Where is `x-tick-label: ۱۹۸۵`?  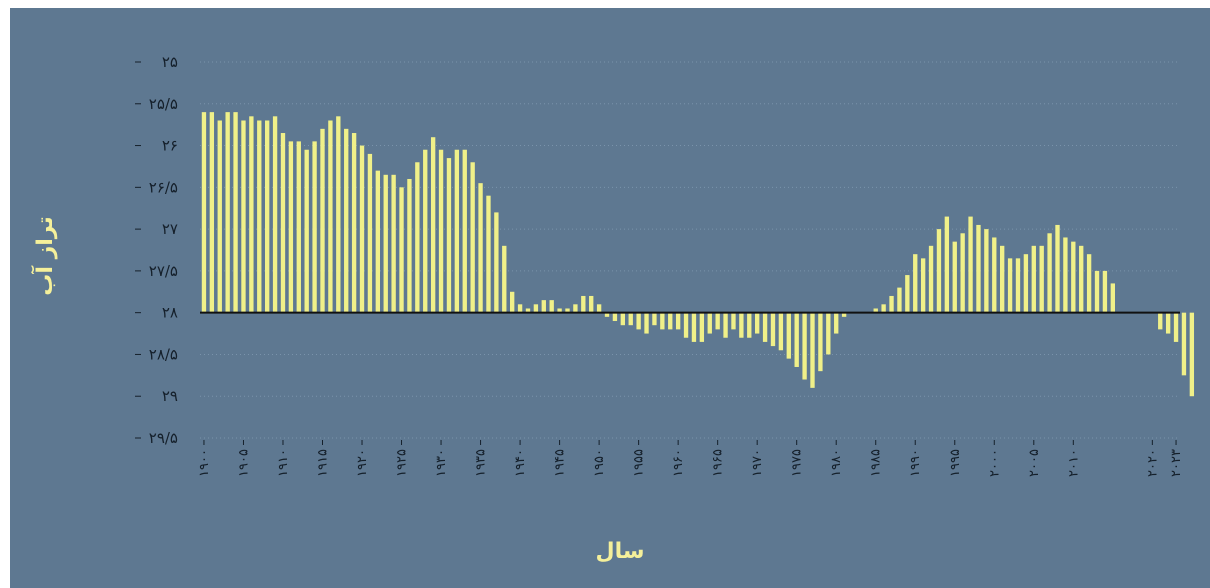 x-tick-label: ۱۹۸۵ is located at coordinates (876, 463).